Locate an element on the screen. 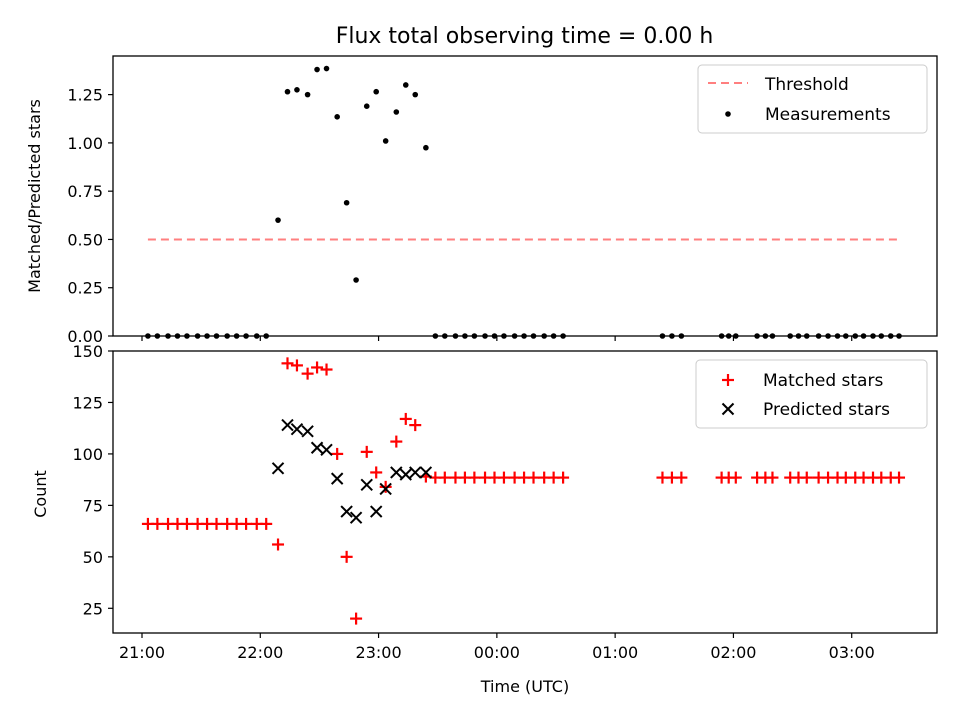 The width and height of the screenshot is (960, 720). legend-predicted-label: Predicted stars is located at coordinates (826, 410).